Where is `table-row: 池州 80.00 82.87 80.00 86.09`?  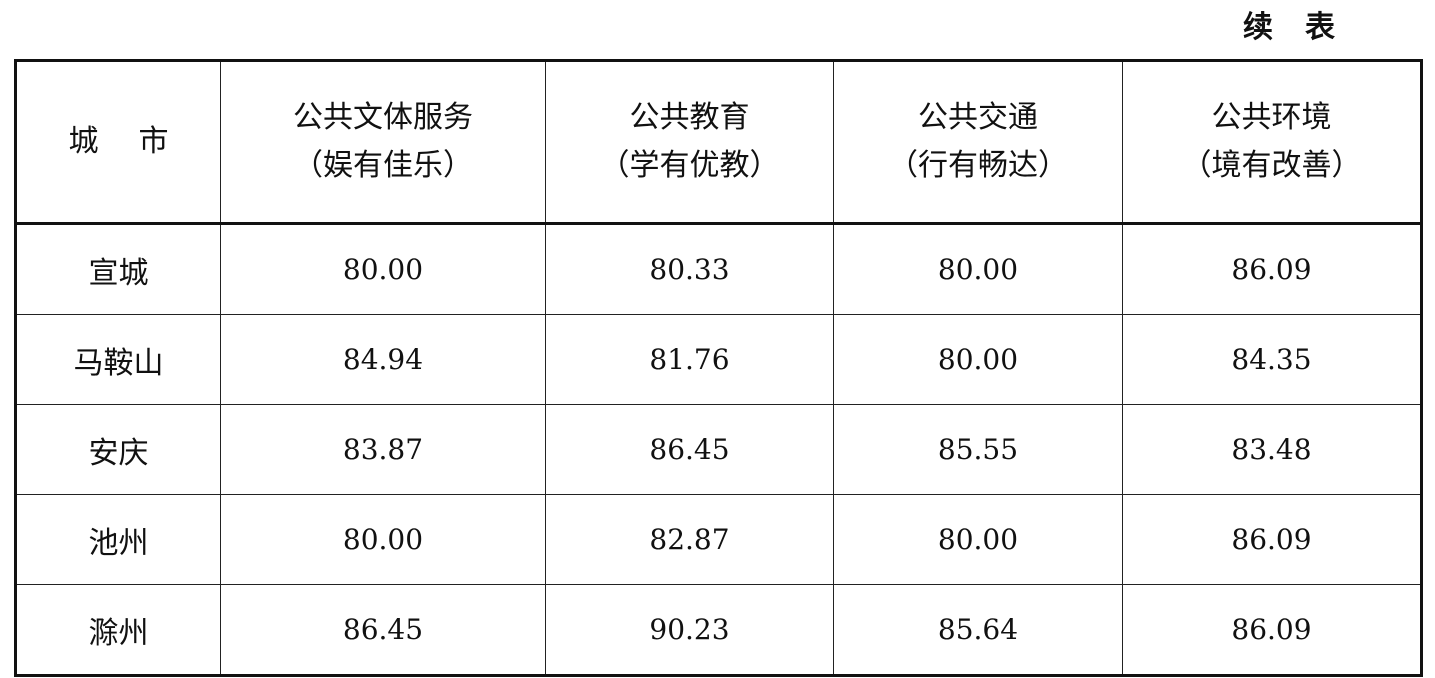
table-row: 池州 80.00 82.87 80.00 86.09 is located at coordinates (718, 539).